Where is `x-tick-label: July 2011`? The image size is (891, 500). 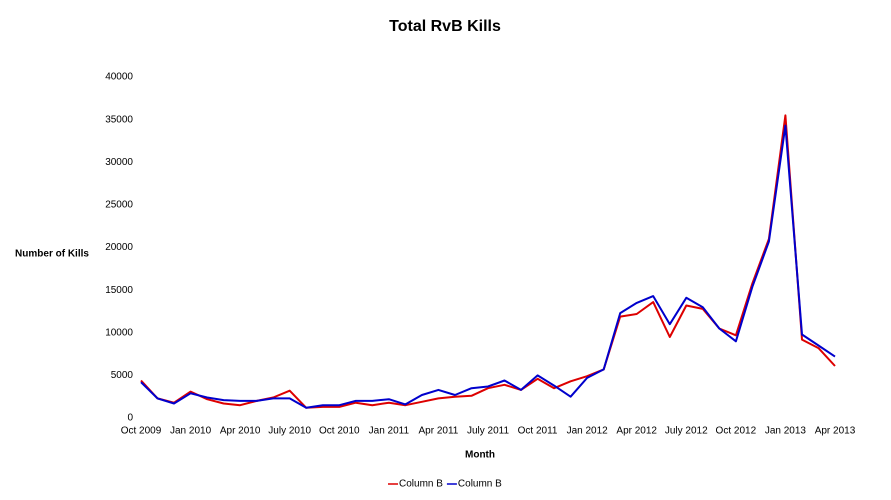 x-tick-label: July 2011 is located at coordinates (488, 431).